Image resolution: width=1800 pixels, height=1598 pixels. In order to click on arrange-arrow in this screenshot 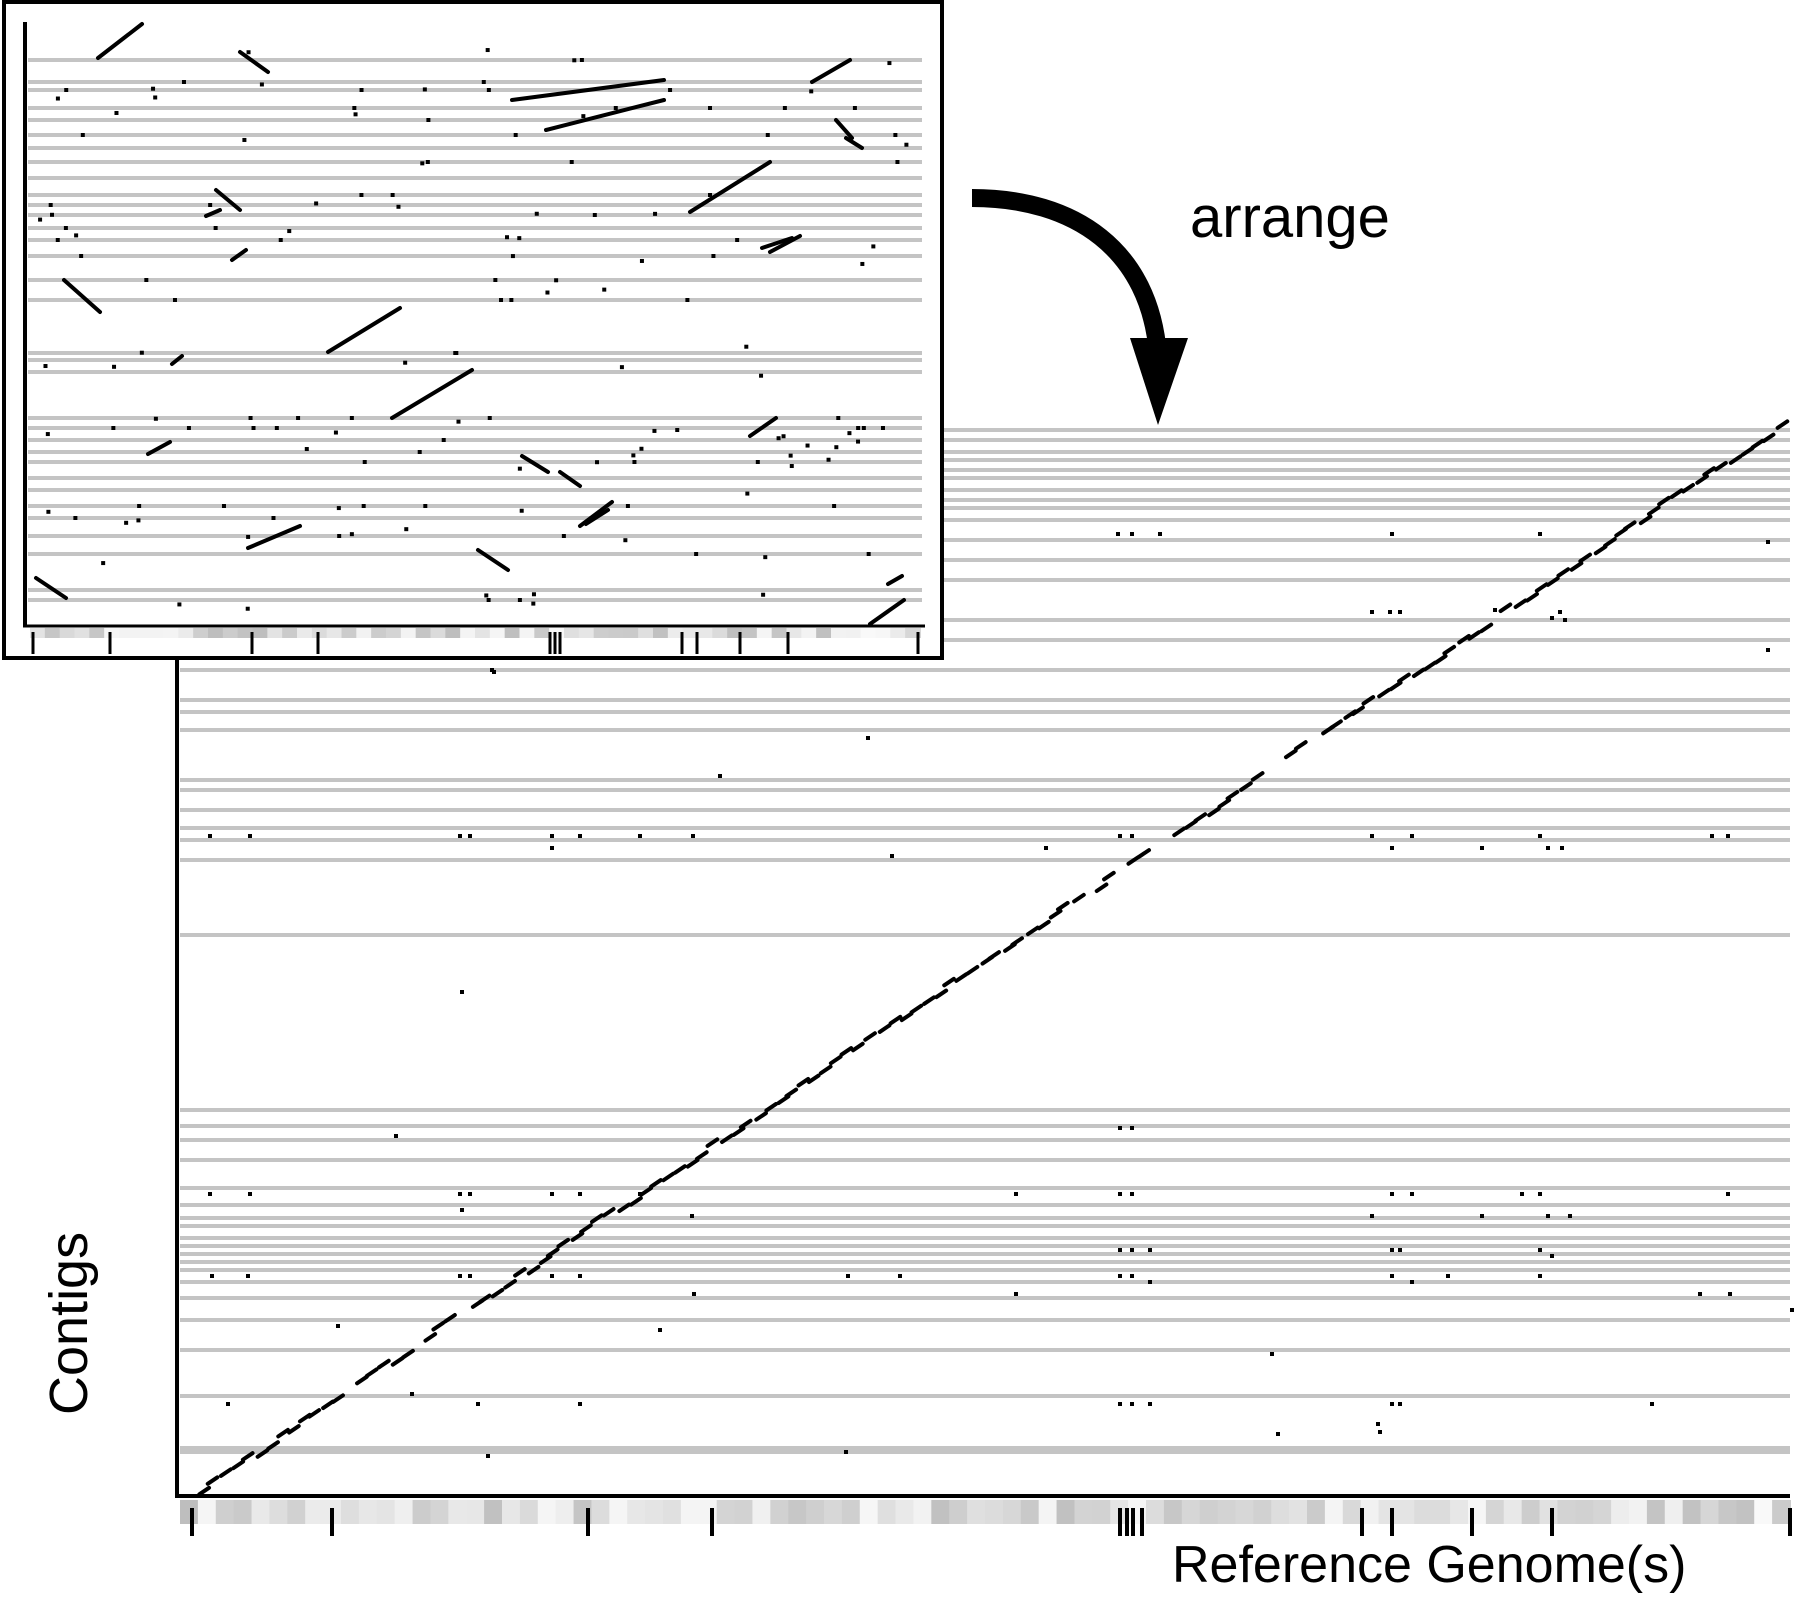, I will do `click(1079, 307)`.